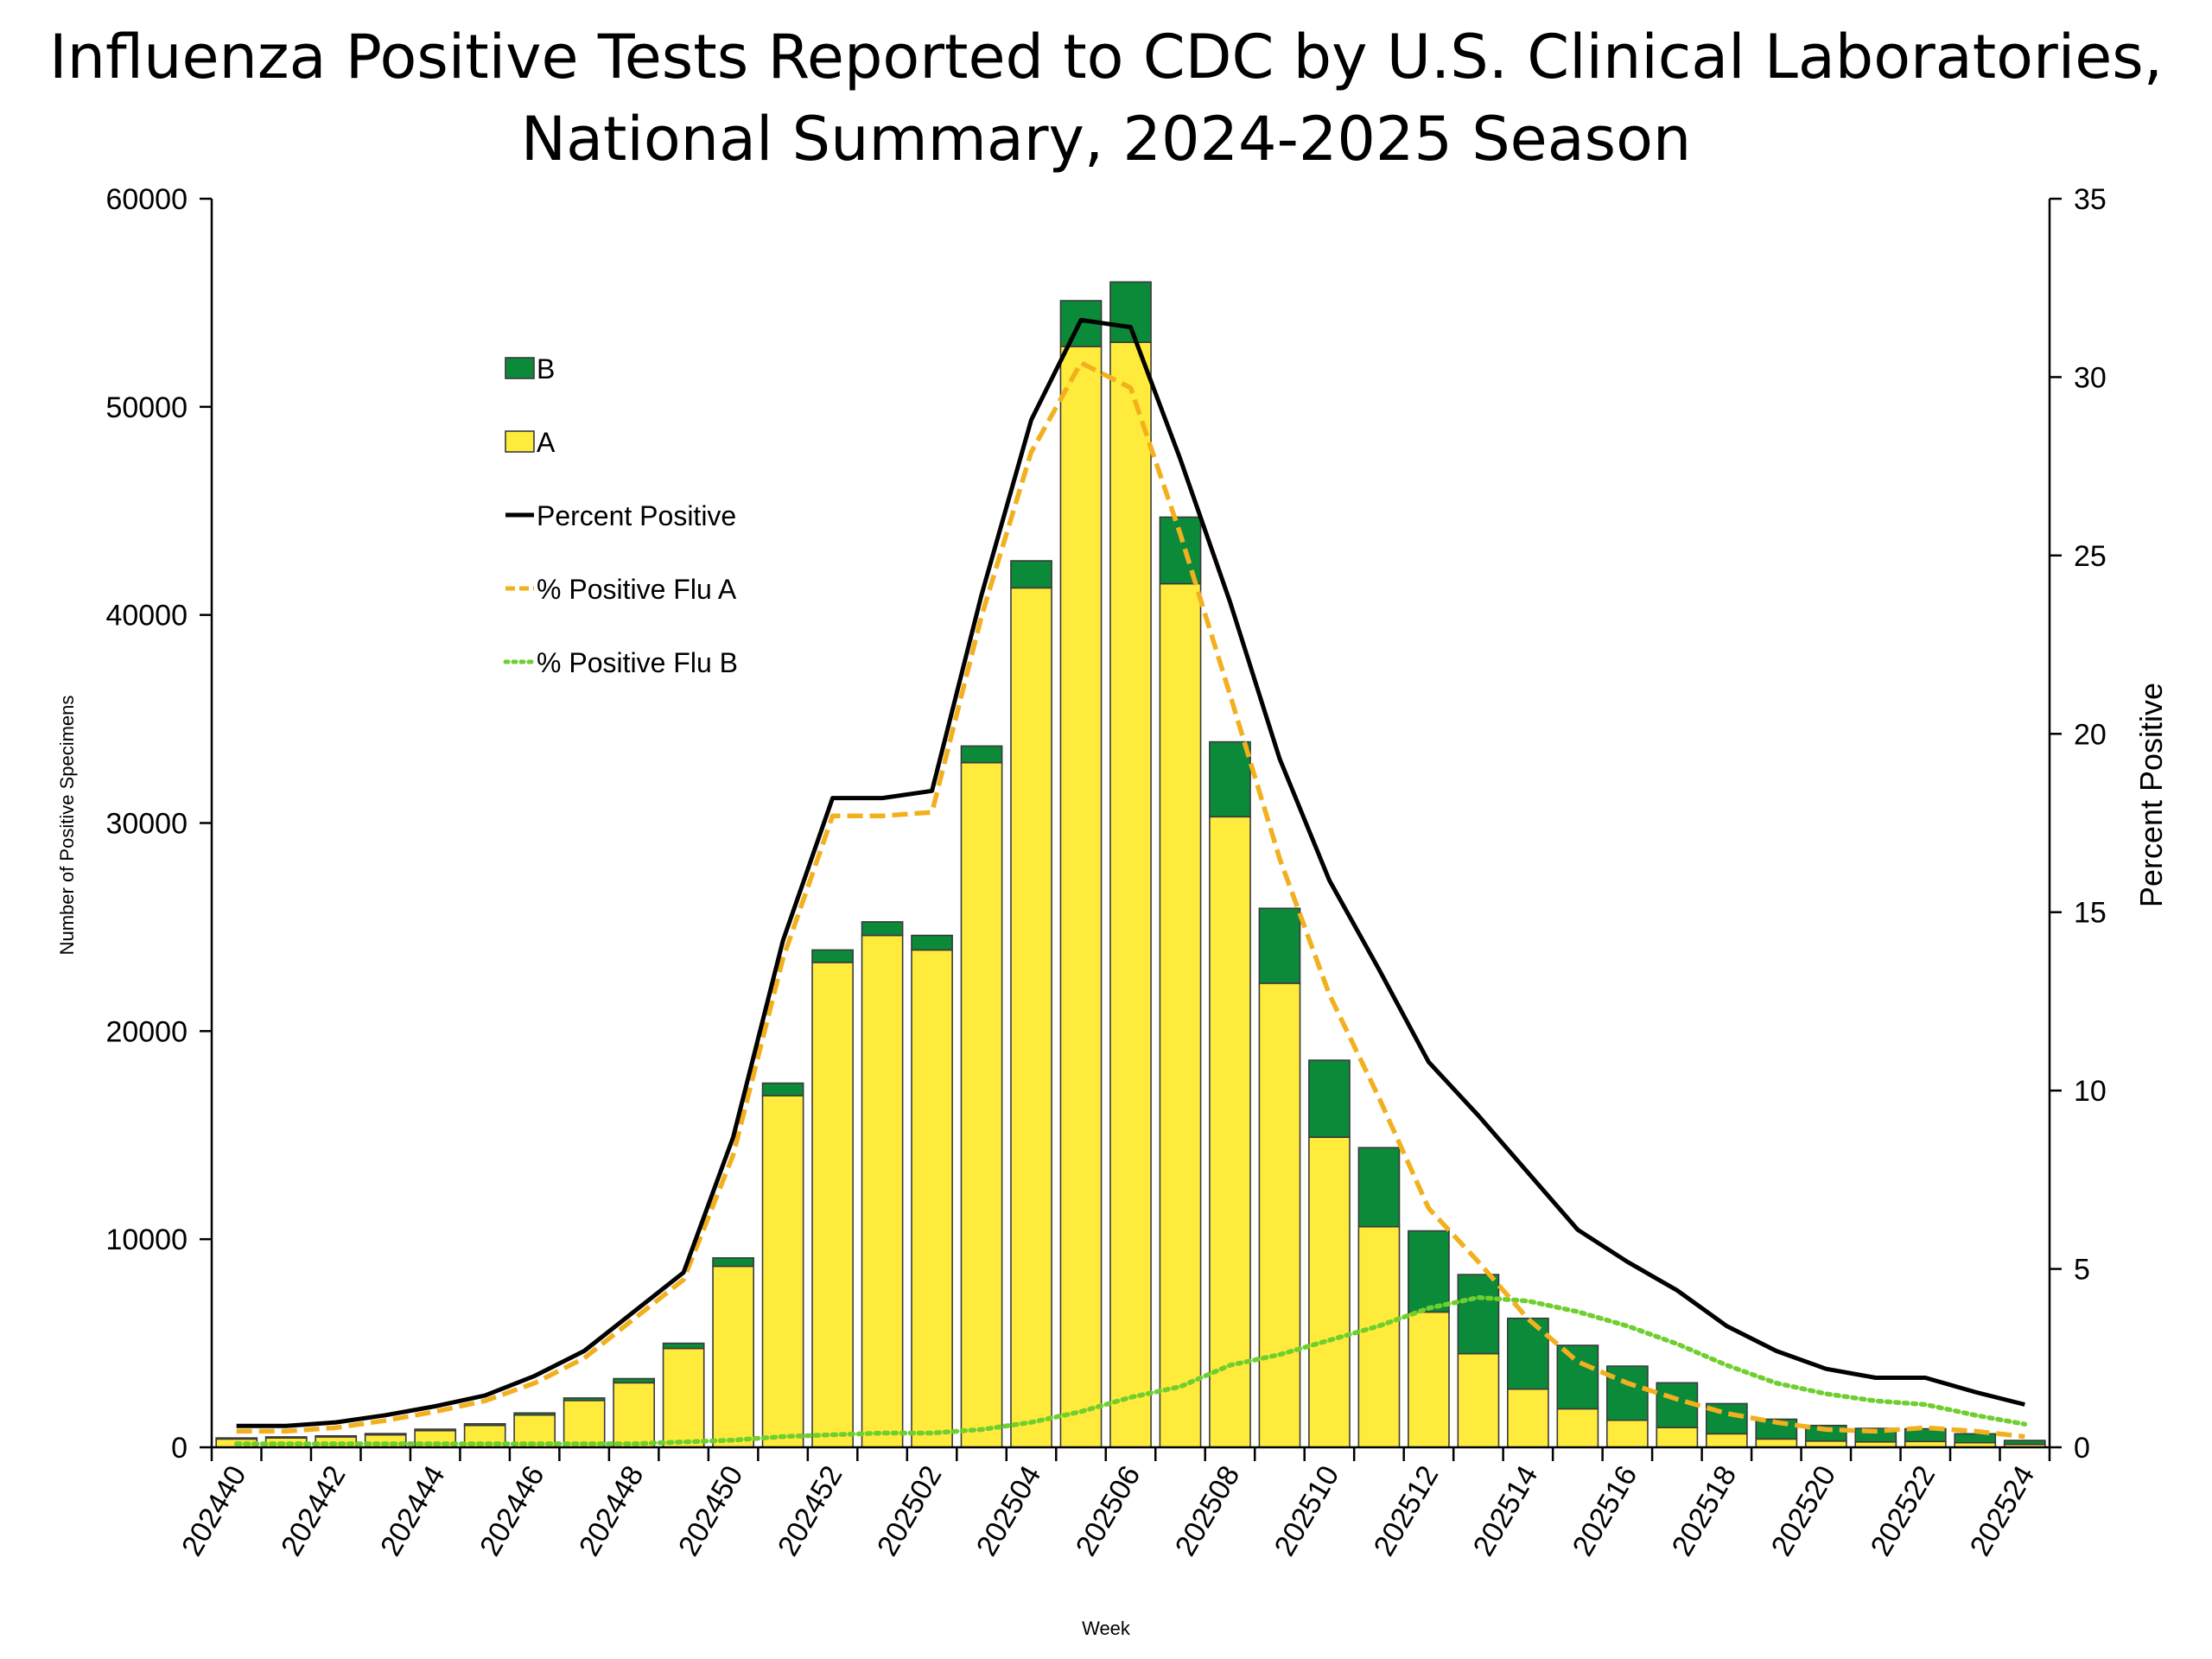 Image resolution: width=2212 pixels, height=1659 pixels. What do you see at coordinates (520, 441) in the screenshot?
I see `legend-swatch-a` at bounding box center [520, 441].